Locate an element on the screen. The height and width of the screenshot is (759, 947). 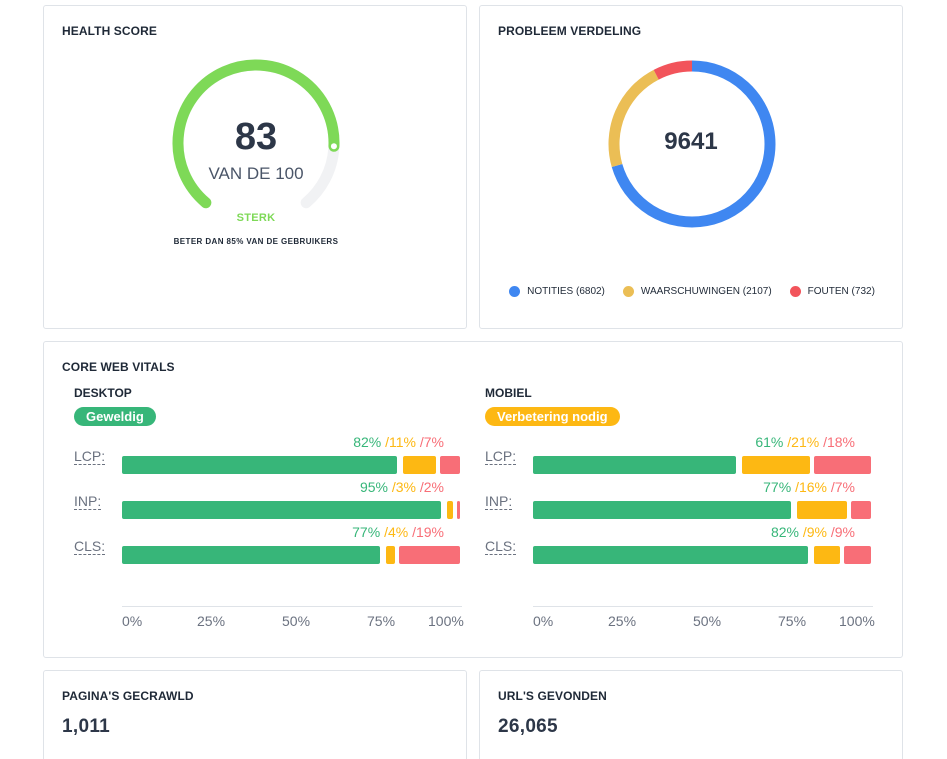
health-score-title: HEALTH SCORE is located at coordinates (109, 31).